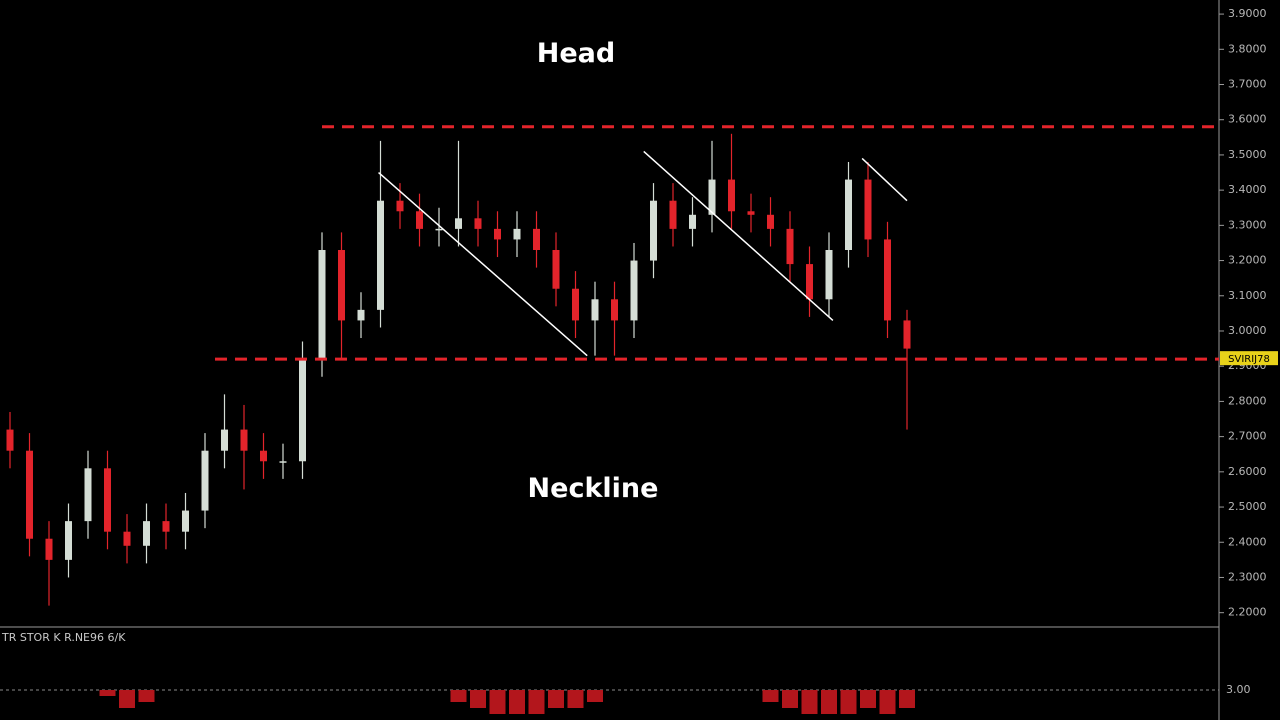 This screenshot has width=1280, height=720. What do you see at coordinates (1247, 471) in the screenshot?
I see `y-tick-label: 2.6000` at bounding box center [1247, 471].